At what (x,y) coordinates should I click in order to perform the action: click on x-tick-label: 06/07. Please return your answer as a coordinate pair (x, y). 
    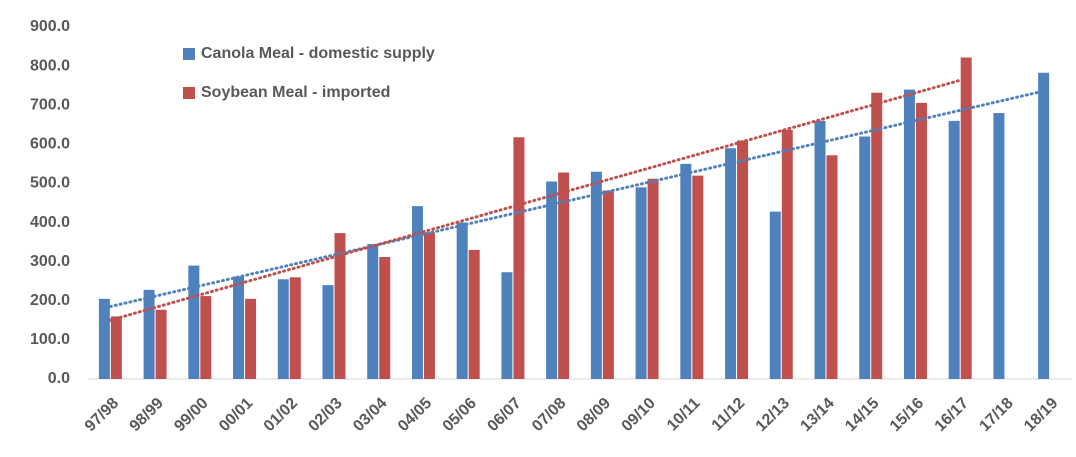
    Looking at the image, I should click on (504, 415).